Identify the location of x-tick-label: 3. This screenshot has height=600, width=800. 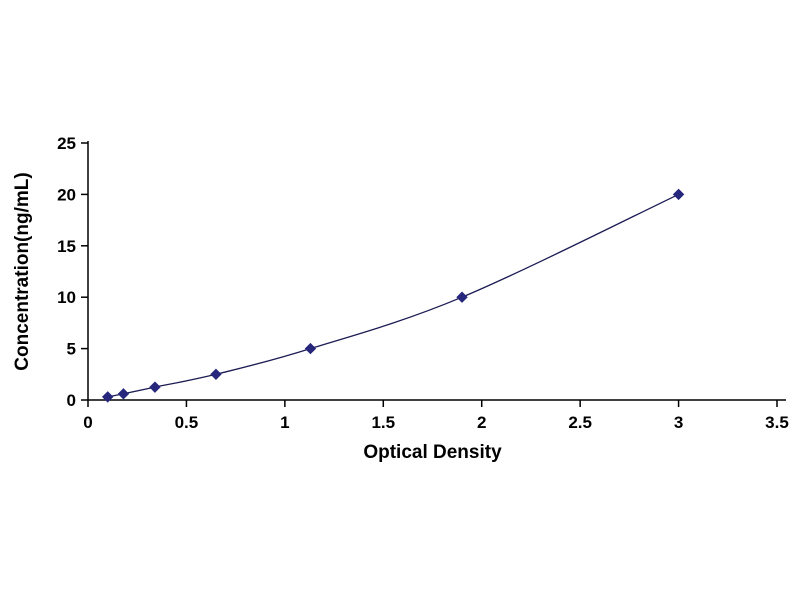
(678, 422).